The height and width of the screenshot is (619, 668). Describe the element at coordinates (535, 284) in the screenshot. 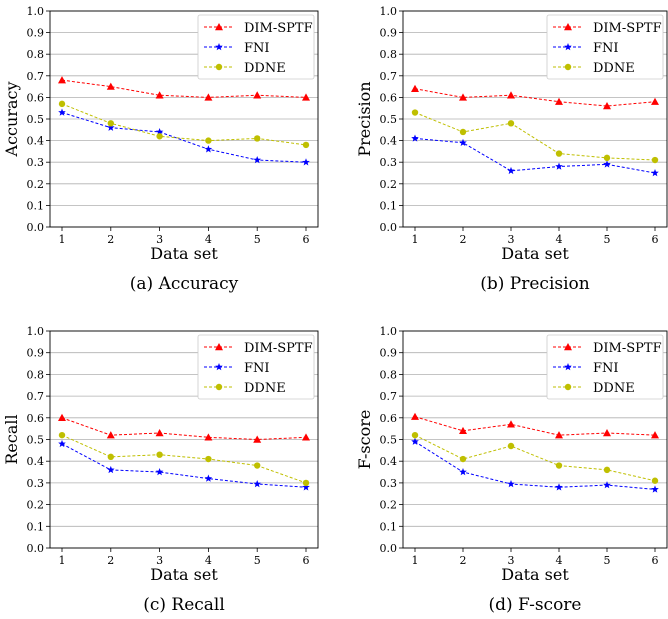

I see `panel-caption: (b) Precision` at that location.